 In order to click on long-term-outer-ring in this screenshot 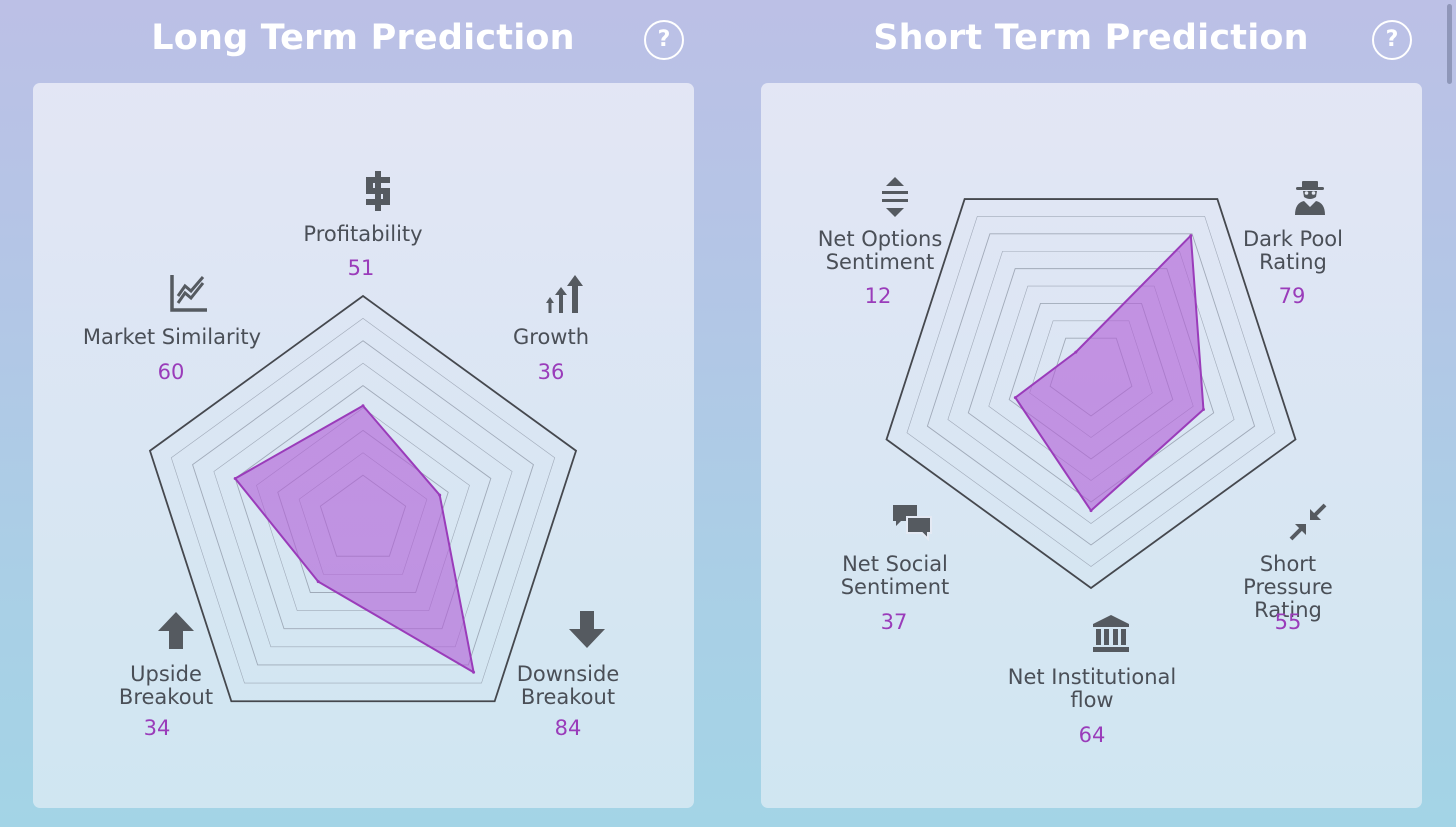, I will do `click(363, 498)`.